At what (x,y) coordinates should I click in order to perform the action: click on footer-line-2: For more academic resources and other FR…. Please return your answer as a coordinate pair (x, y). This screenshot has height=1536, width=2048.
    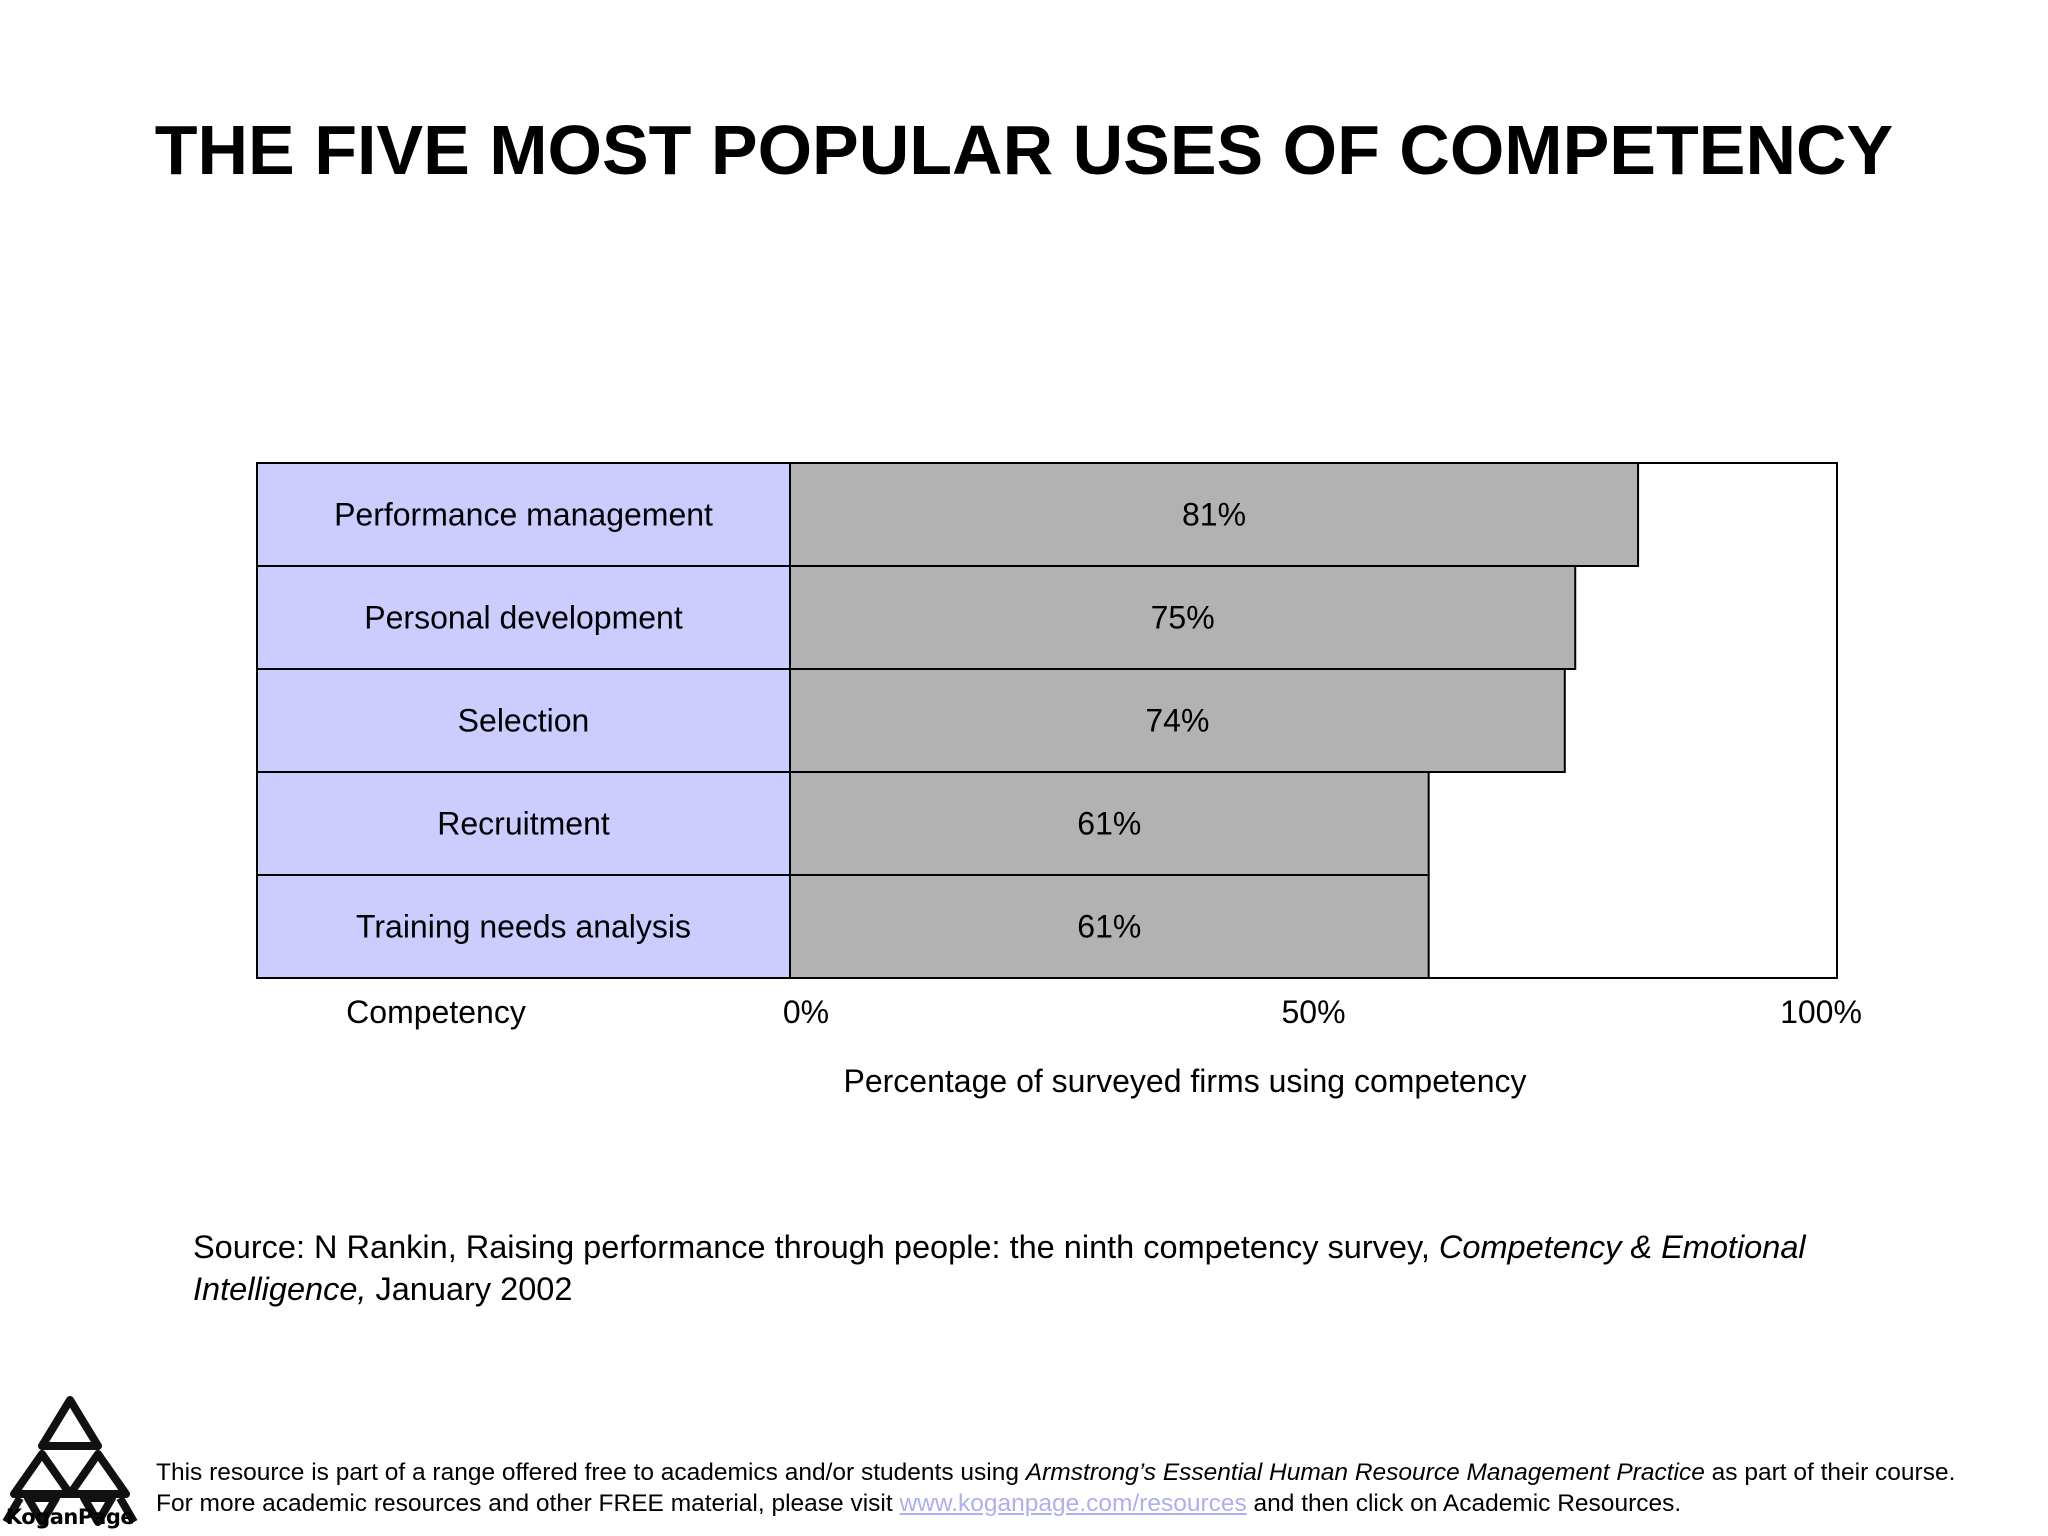
    Looking at the image, I should click on (919, 1503).